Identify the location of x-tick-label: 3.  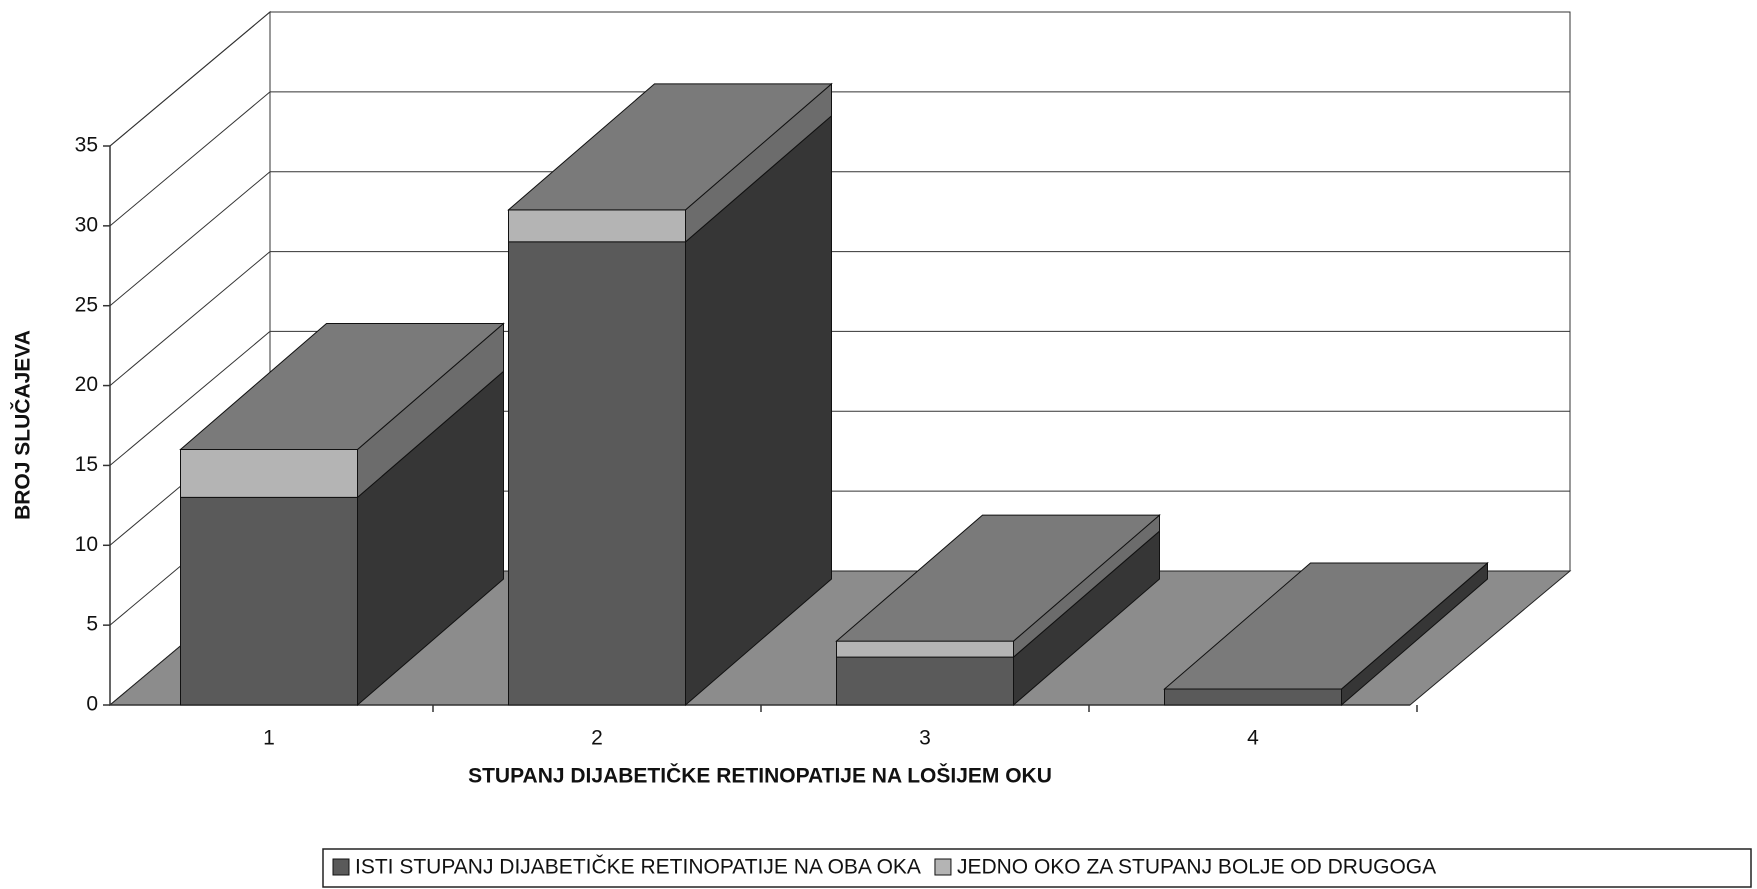
(925, 738).